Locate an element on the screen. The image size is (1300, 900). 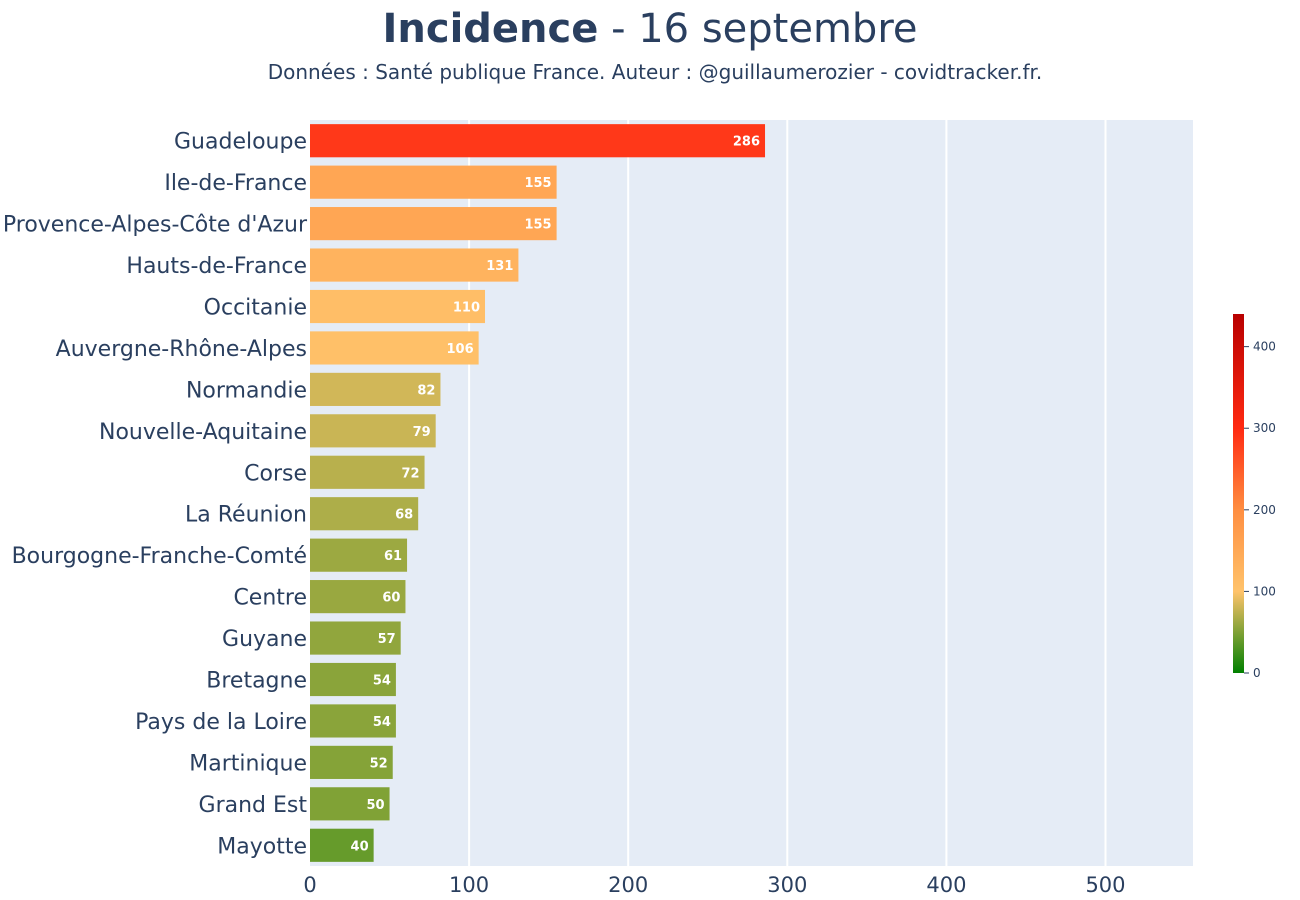
bar-value-label: 72 is located at coordinates (410, 473).